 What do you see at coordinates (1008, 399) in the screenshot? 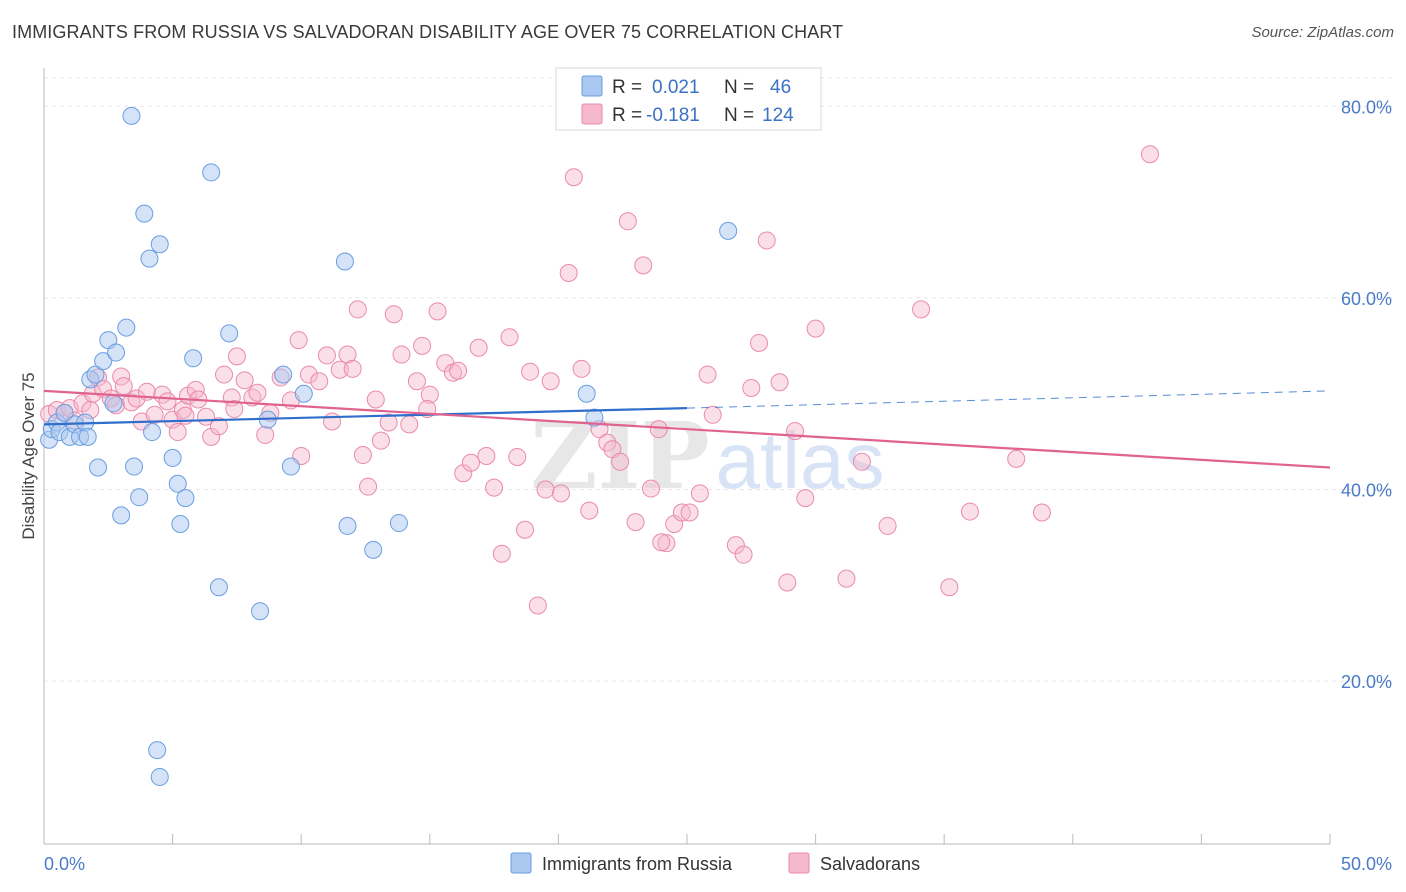
I see `russia-trend-extension` at bounding box center [1008, 399].